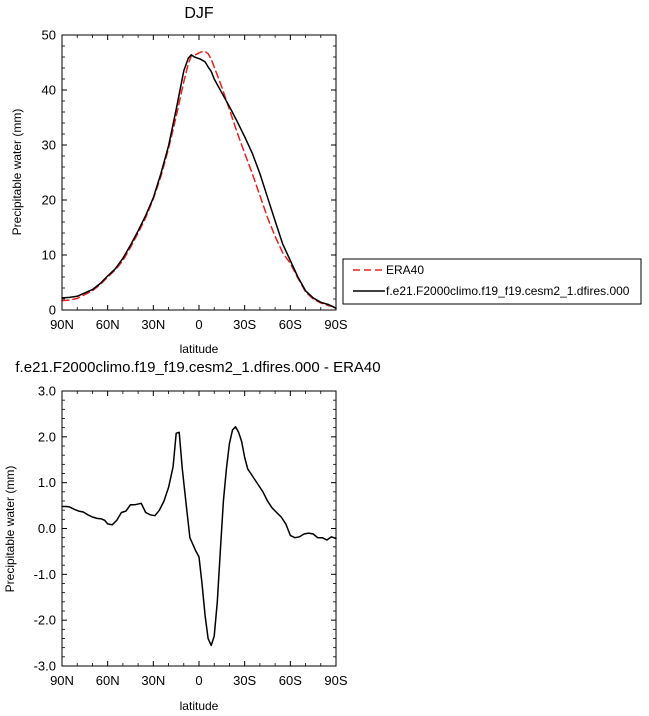 The width and height of the screenshot is (649, 716). I want to click on chart-2-y-tick-label: -2.0, so click(45, 620).